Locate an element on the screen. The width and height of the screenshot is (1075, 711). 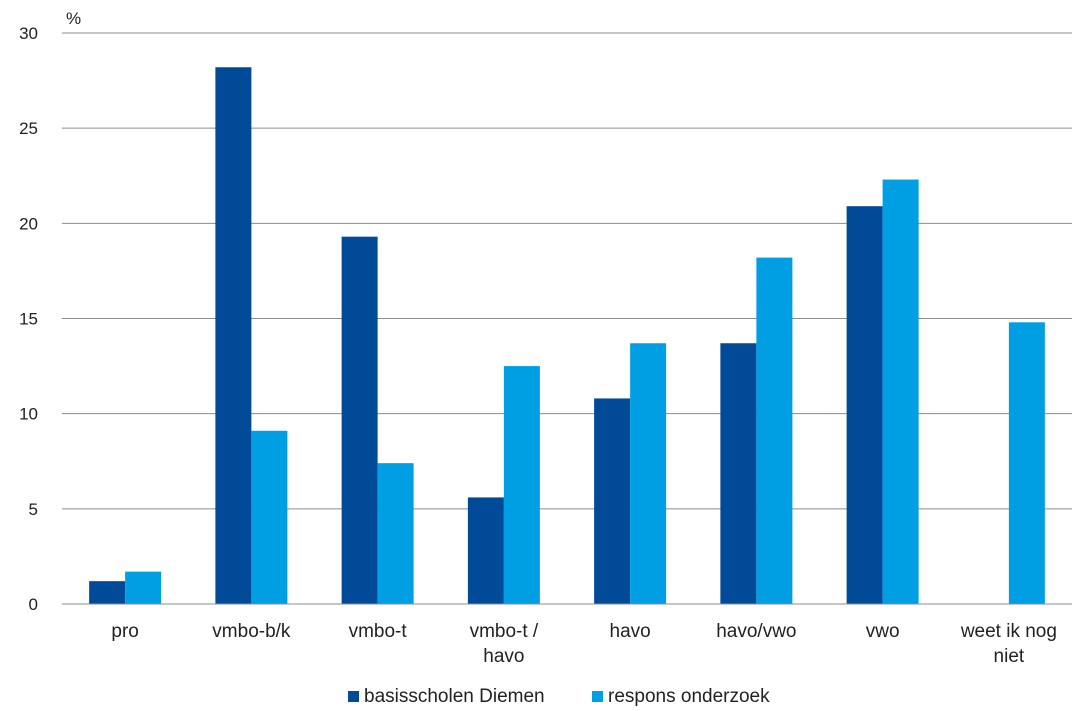
y-tick-label: 15 is located at coordinates (28, 319).